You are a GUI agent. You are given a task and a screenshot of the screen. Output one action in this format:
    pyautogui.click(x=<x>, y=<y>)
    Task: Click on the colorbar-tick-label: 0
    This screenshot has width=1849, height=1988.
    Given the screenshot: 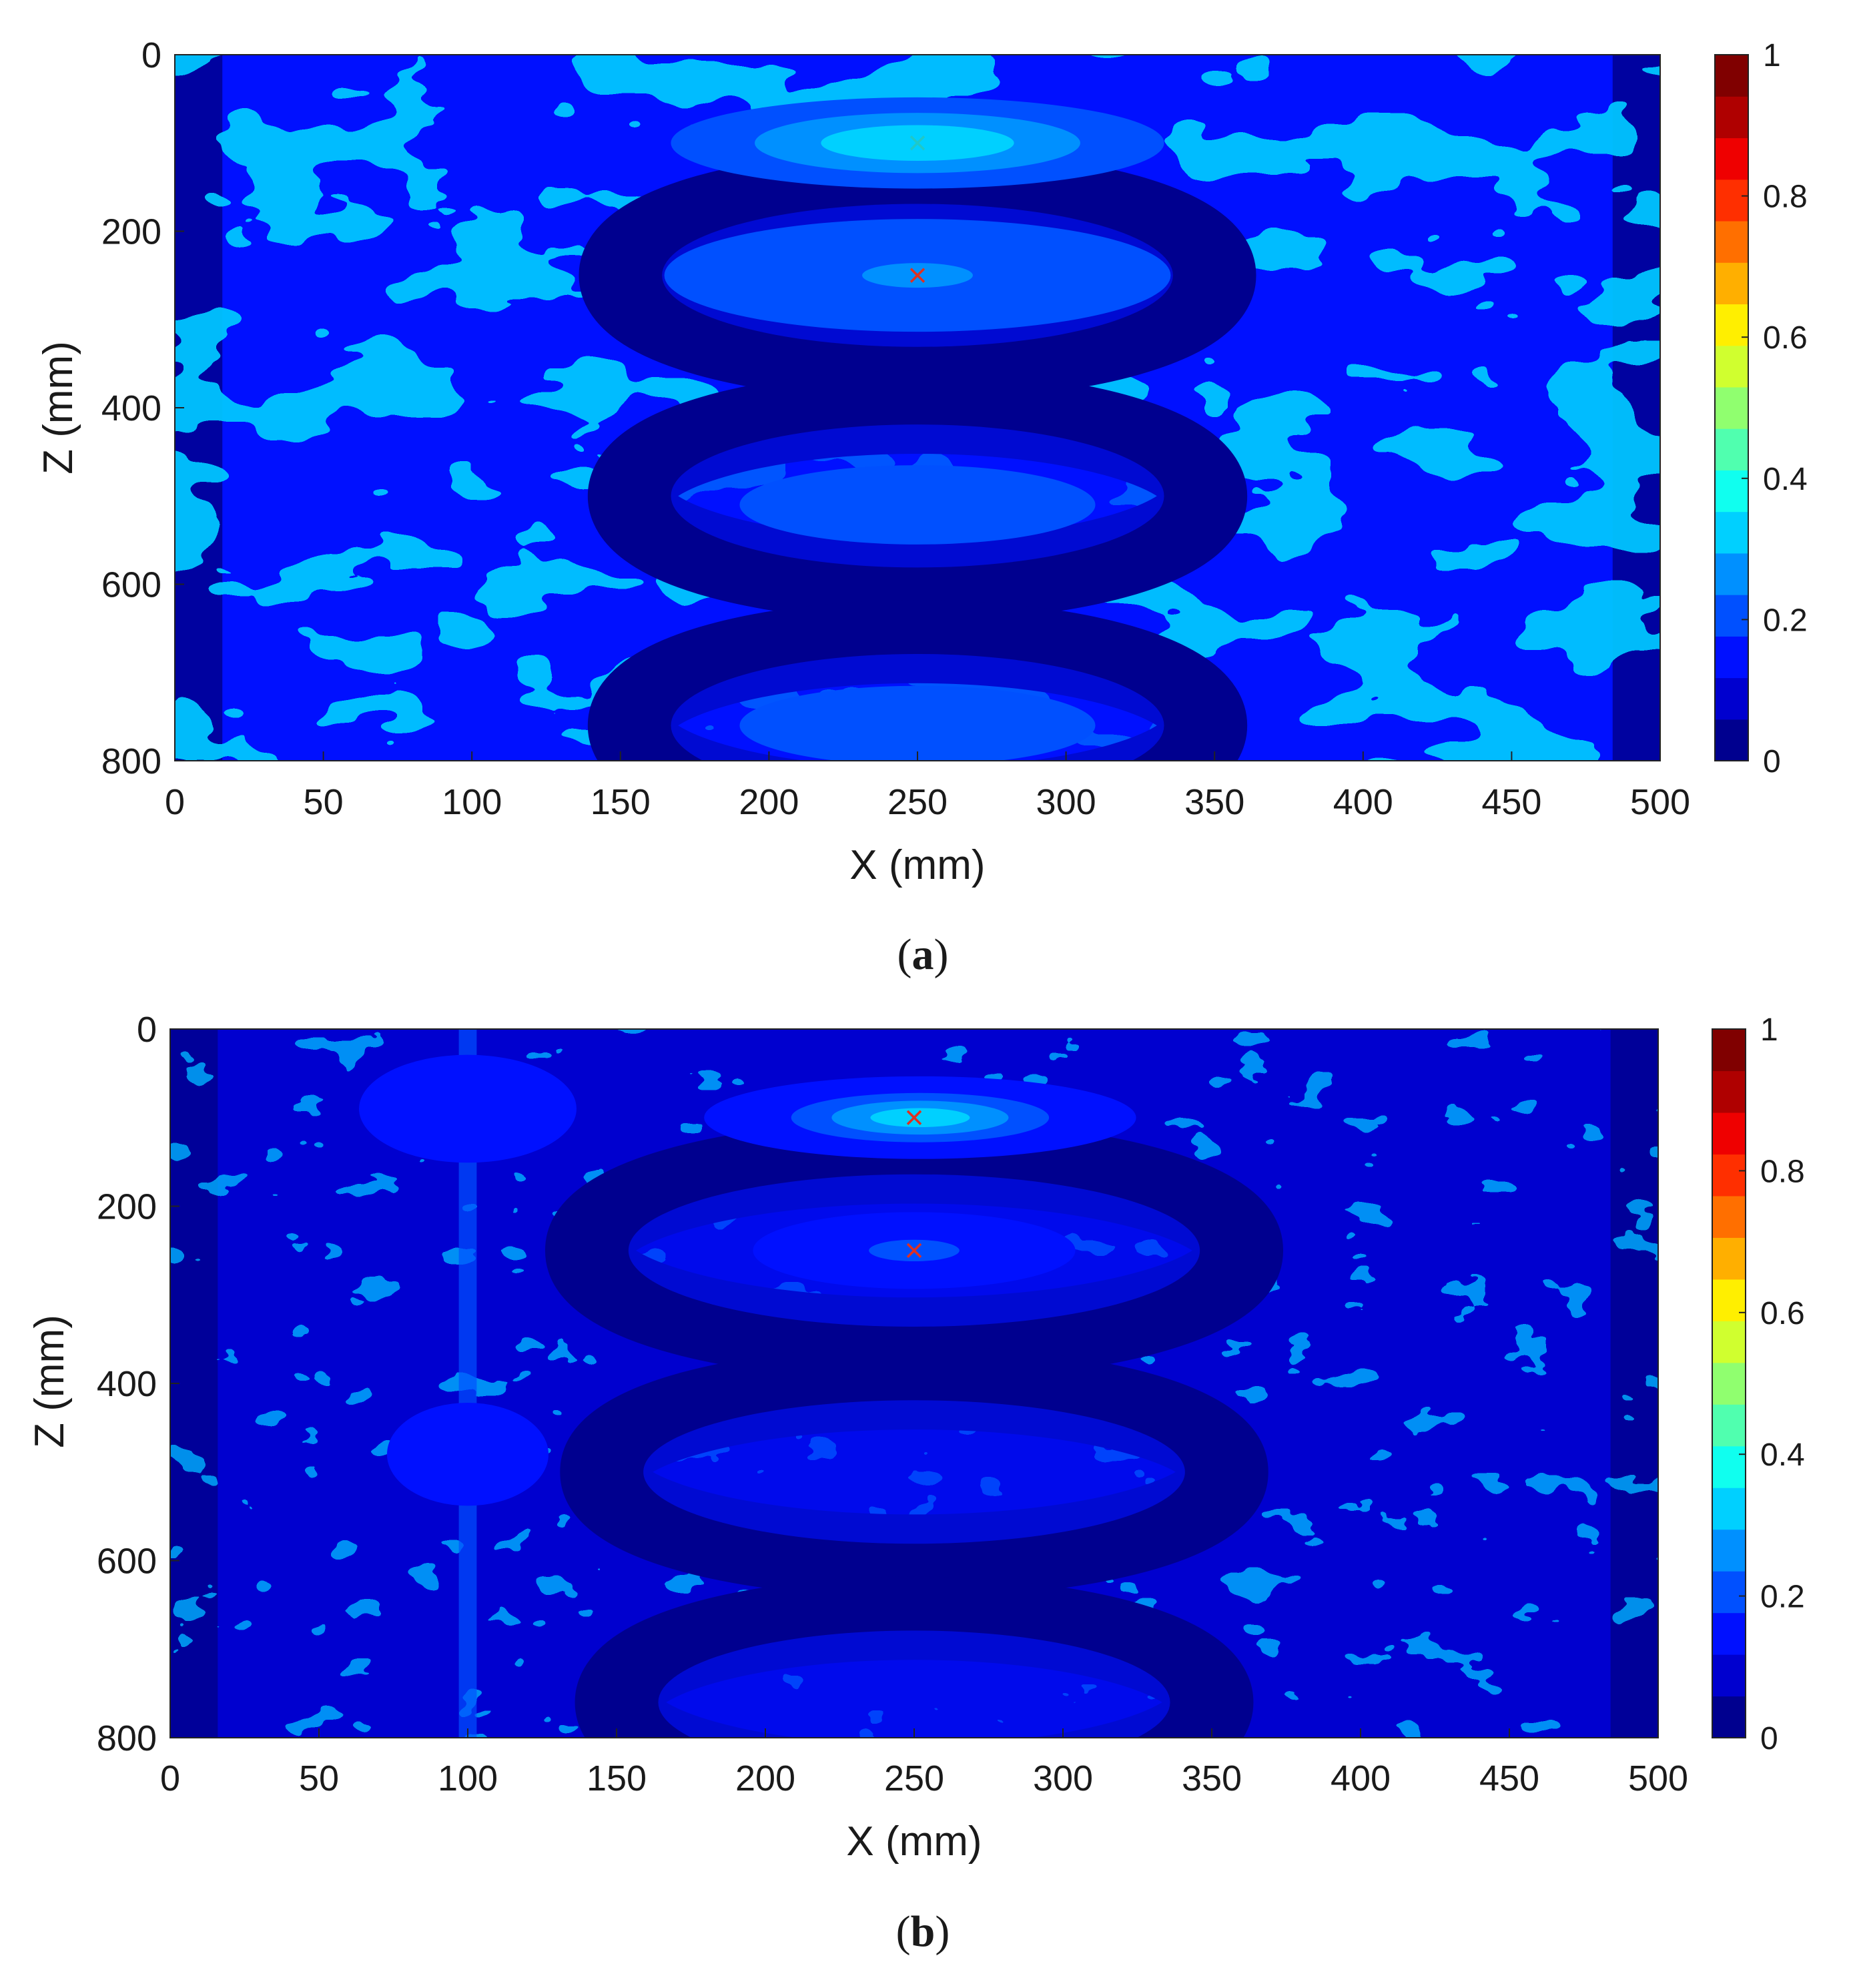 What is the action you would take?
    pyautogui.click(x=1769, y=1738)
    